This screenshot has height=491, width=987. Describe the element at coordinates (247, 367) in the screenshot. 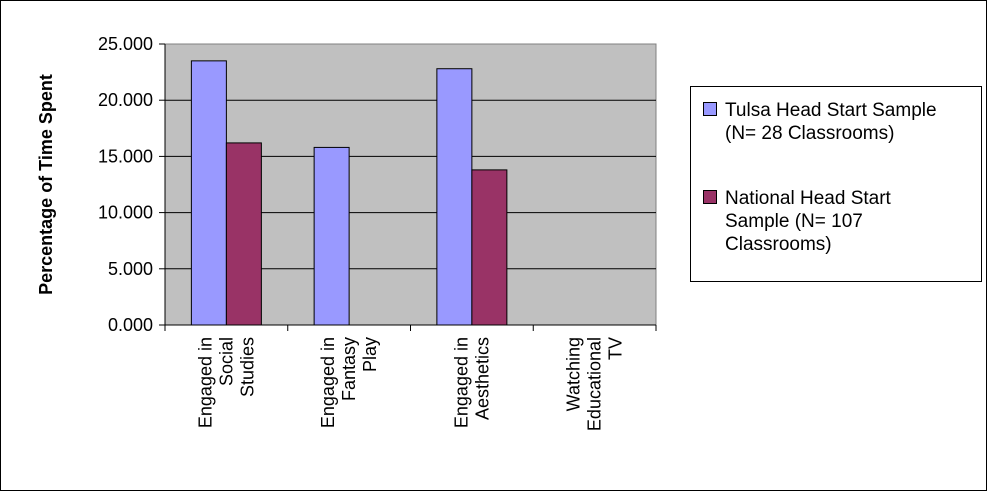

I see `x-category-label: Studies` at that location.